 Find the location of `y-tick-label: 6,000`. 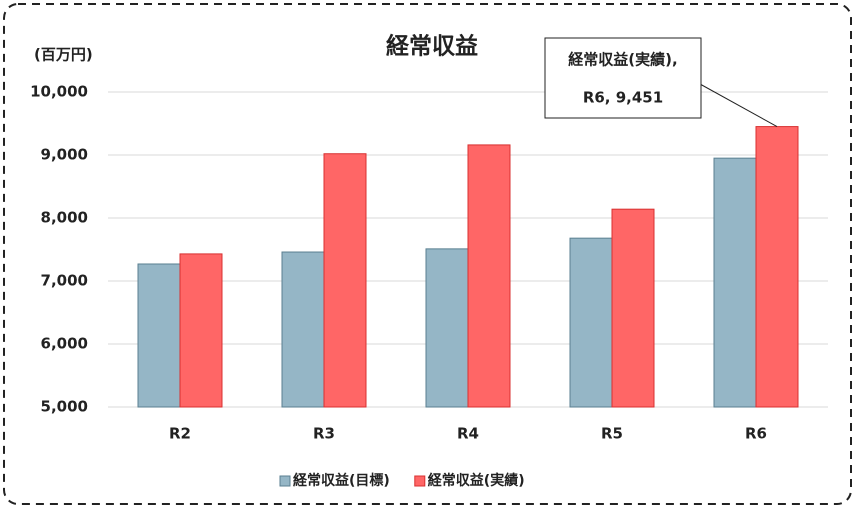

y-tick-label: 6,000 is located at coordinates (64, 344).